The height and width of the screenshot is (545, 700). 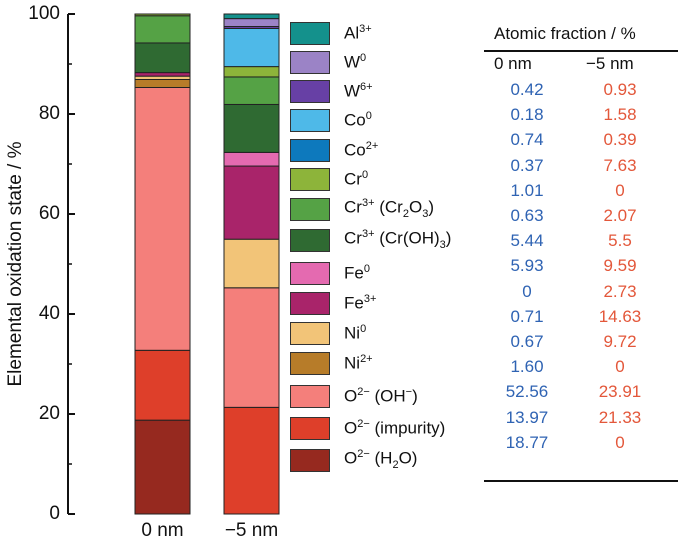 What do you see at coordinates (355, 61) in the screenshot?
I see `legend-label: W0` at bounding box center [355, 61].